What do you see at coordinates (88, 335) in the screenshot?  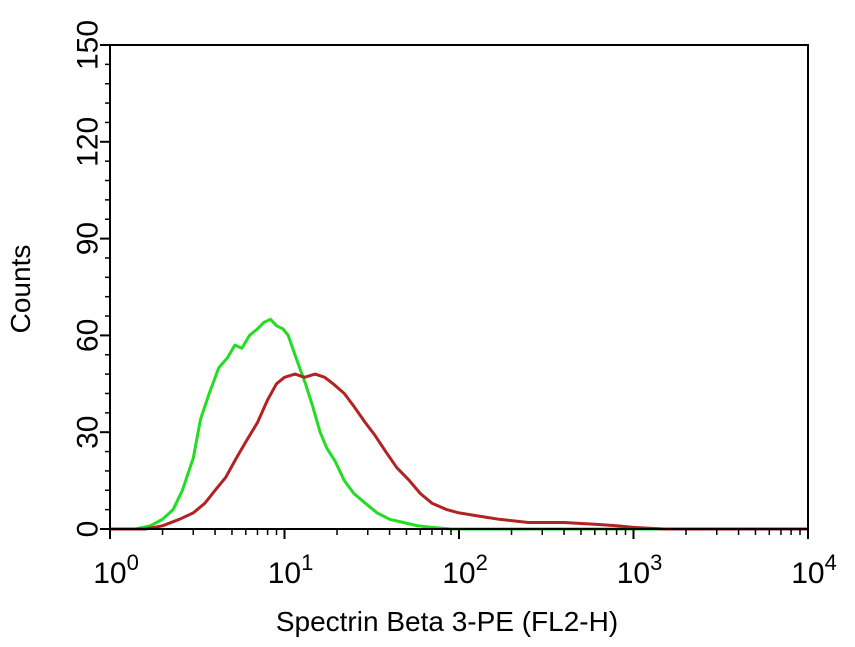 I see `y-tick-label: 60` at bounding box center [88, 335].